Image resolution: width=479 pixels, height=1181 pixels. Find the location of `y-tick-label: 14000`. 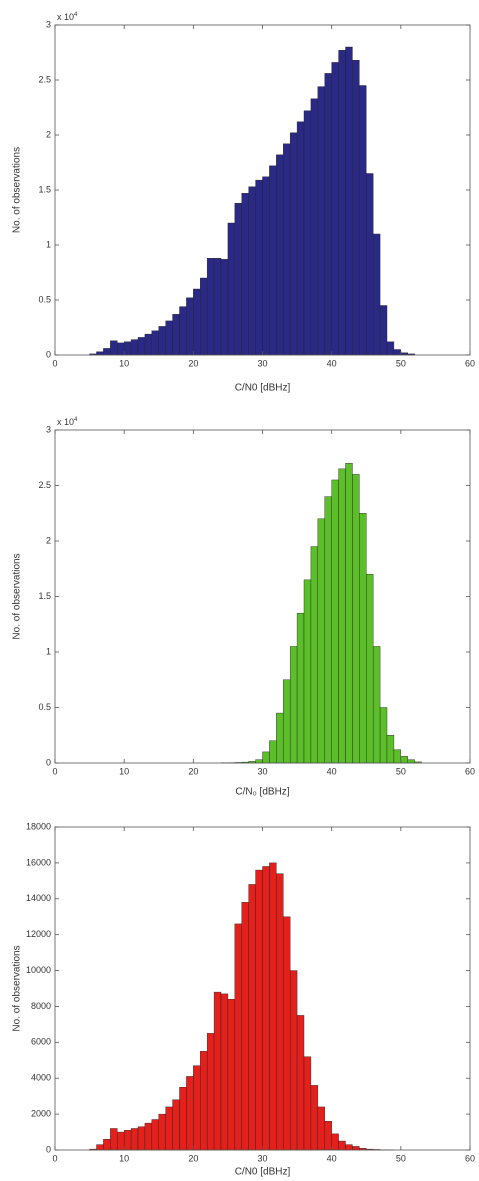

y-tick-label: 14000 is located at coordinates (38, 898).